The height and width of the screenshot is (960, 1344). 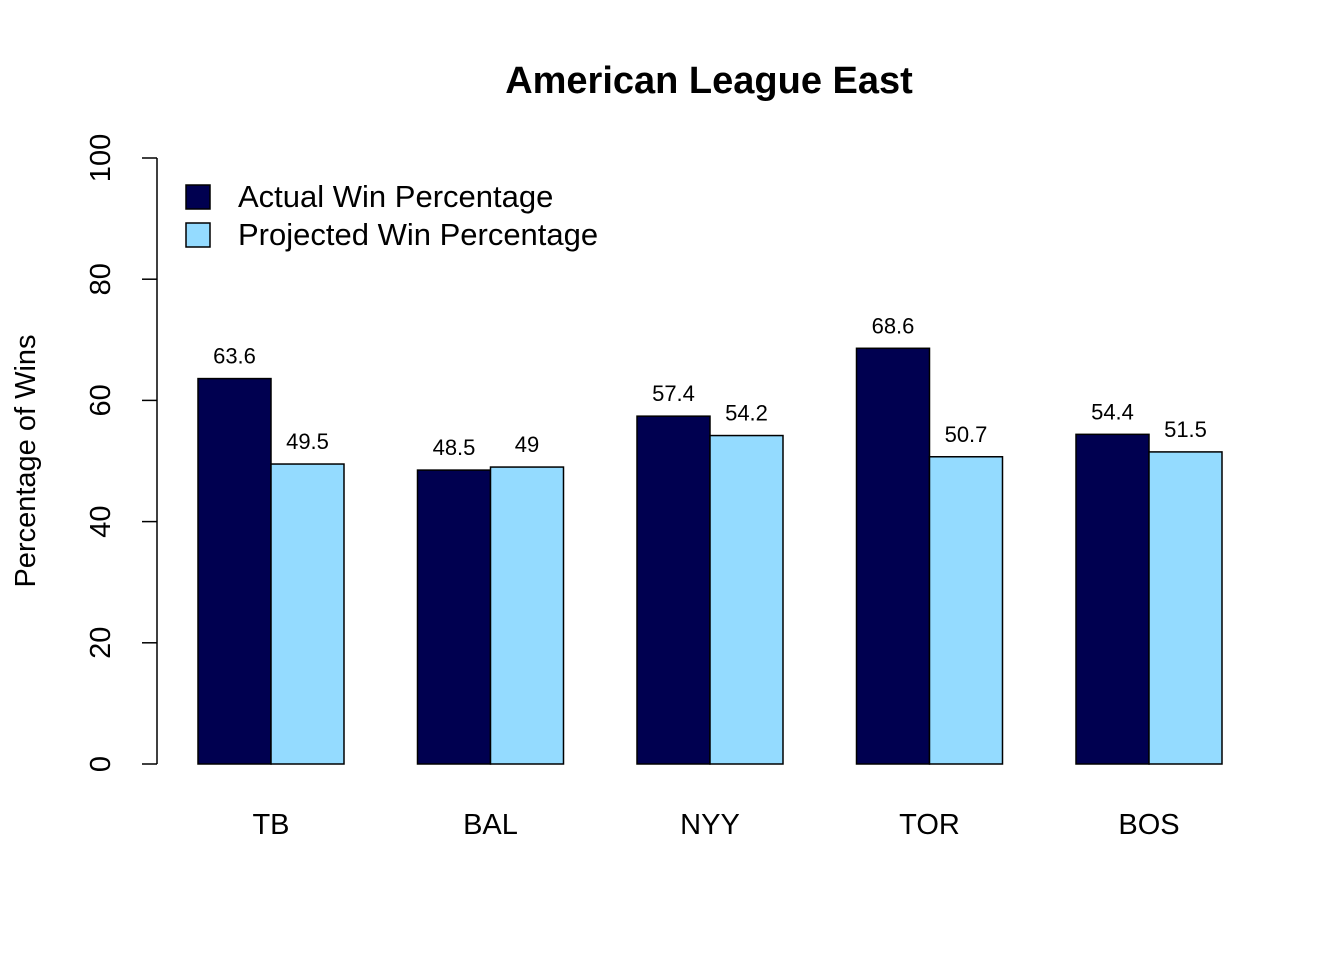 I want to click on y-tick-label: 60, so click(x=101, y=400).